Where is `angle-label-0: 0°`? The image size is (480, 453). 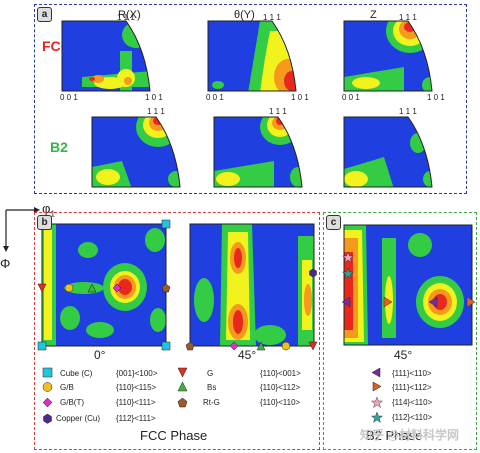 angle-label-0: 0° is located at coordinates (100, 355).